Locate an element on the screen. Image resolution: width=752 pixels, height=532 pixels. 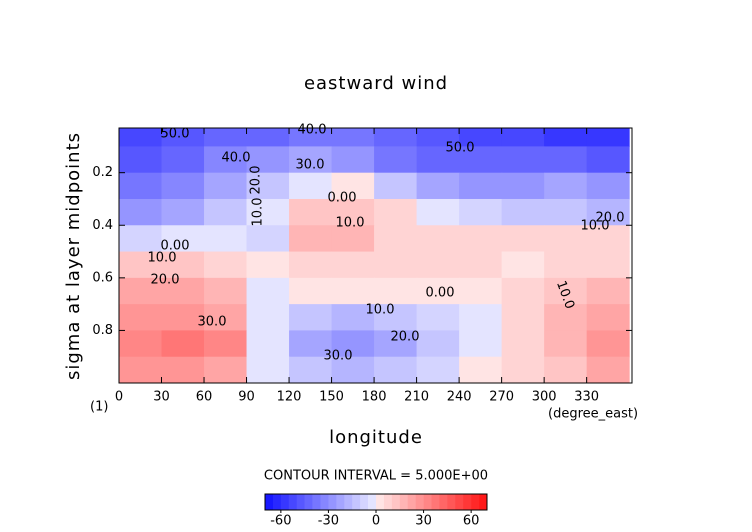
contour-interval: CONTOUR INTERVAL = 5.000E+00 is located at coordinates (376, 476).